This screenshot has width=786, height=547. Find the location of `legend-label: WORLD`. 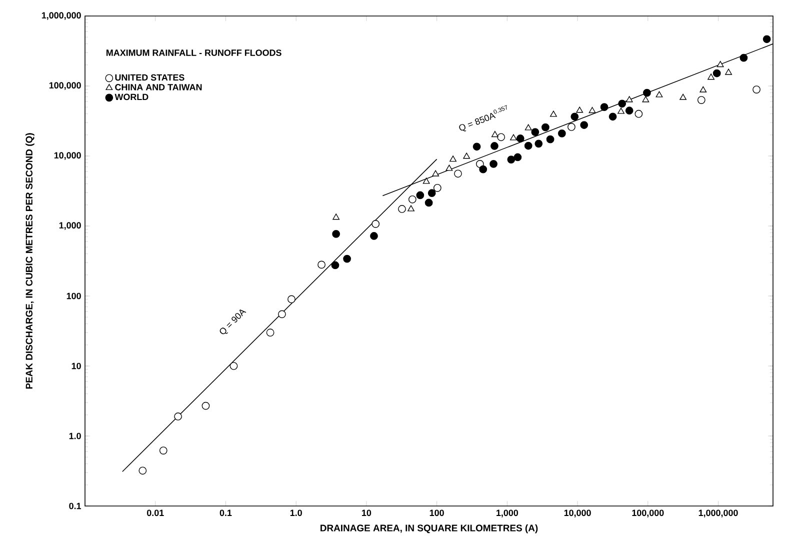

legend-label: WORLD is located at coordinates (131, 97).